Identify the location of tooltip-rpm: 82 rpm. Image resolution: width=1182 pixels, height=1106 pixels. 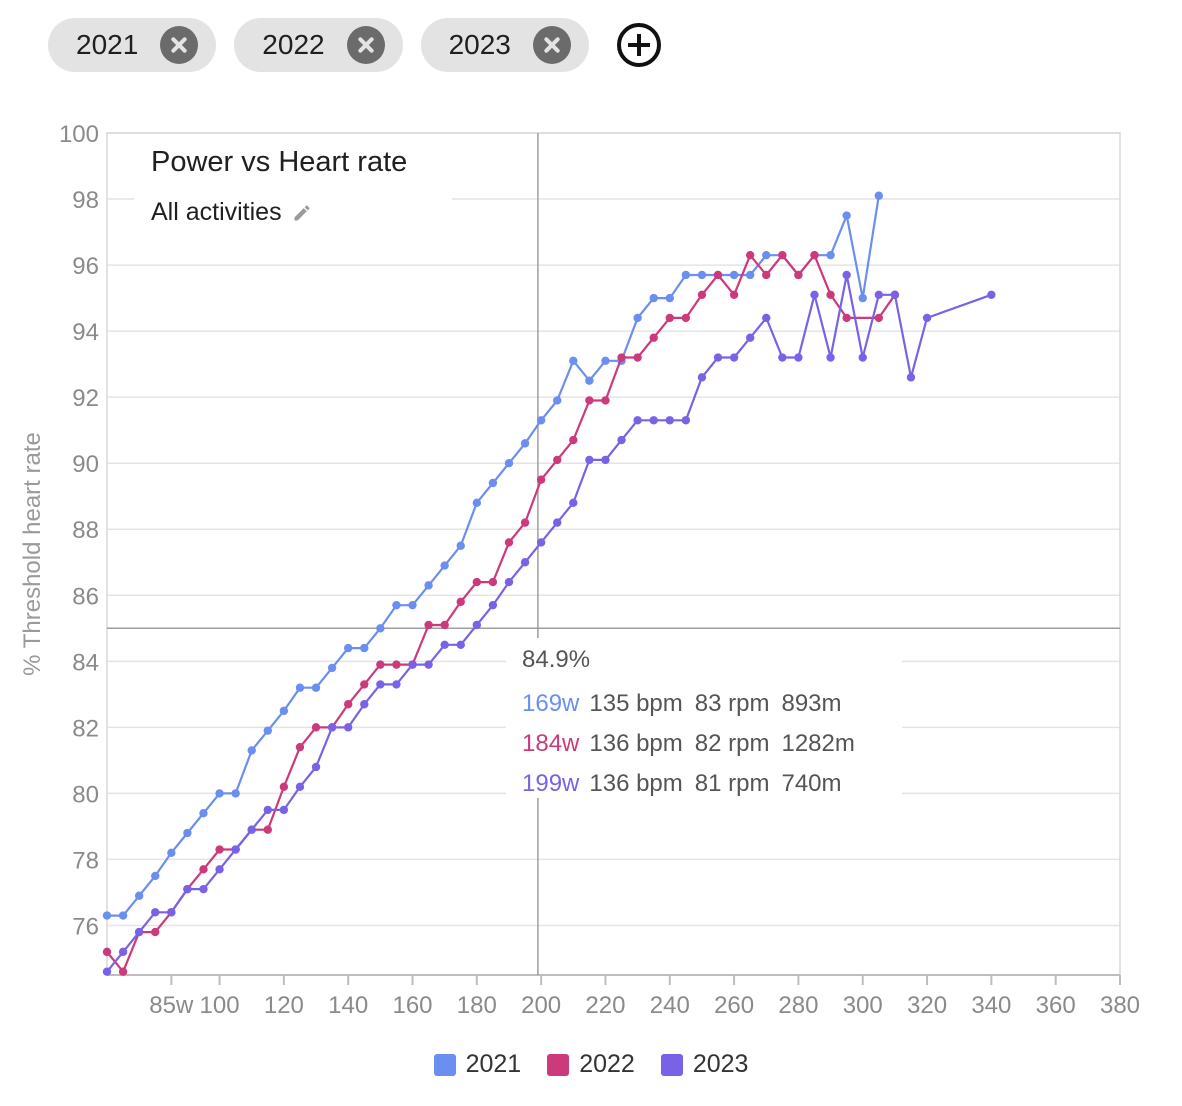
(732, 743).